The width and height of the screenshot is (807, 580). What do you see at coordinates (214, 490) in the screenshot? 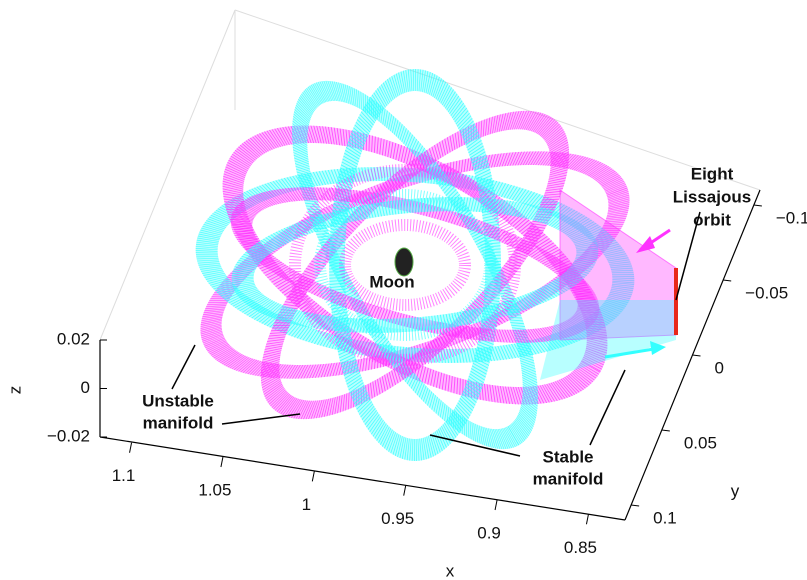
I see `x-tick-label: 1.05` at bounding box center [214, 490].